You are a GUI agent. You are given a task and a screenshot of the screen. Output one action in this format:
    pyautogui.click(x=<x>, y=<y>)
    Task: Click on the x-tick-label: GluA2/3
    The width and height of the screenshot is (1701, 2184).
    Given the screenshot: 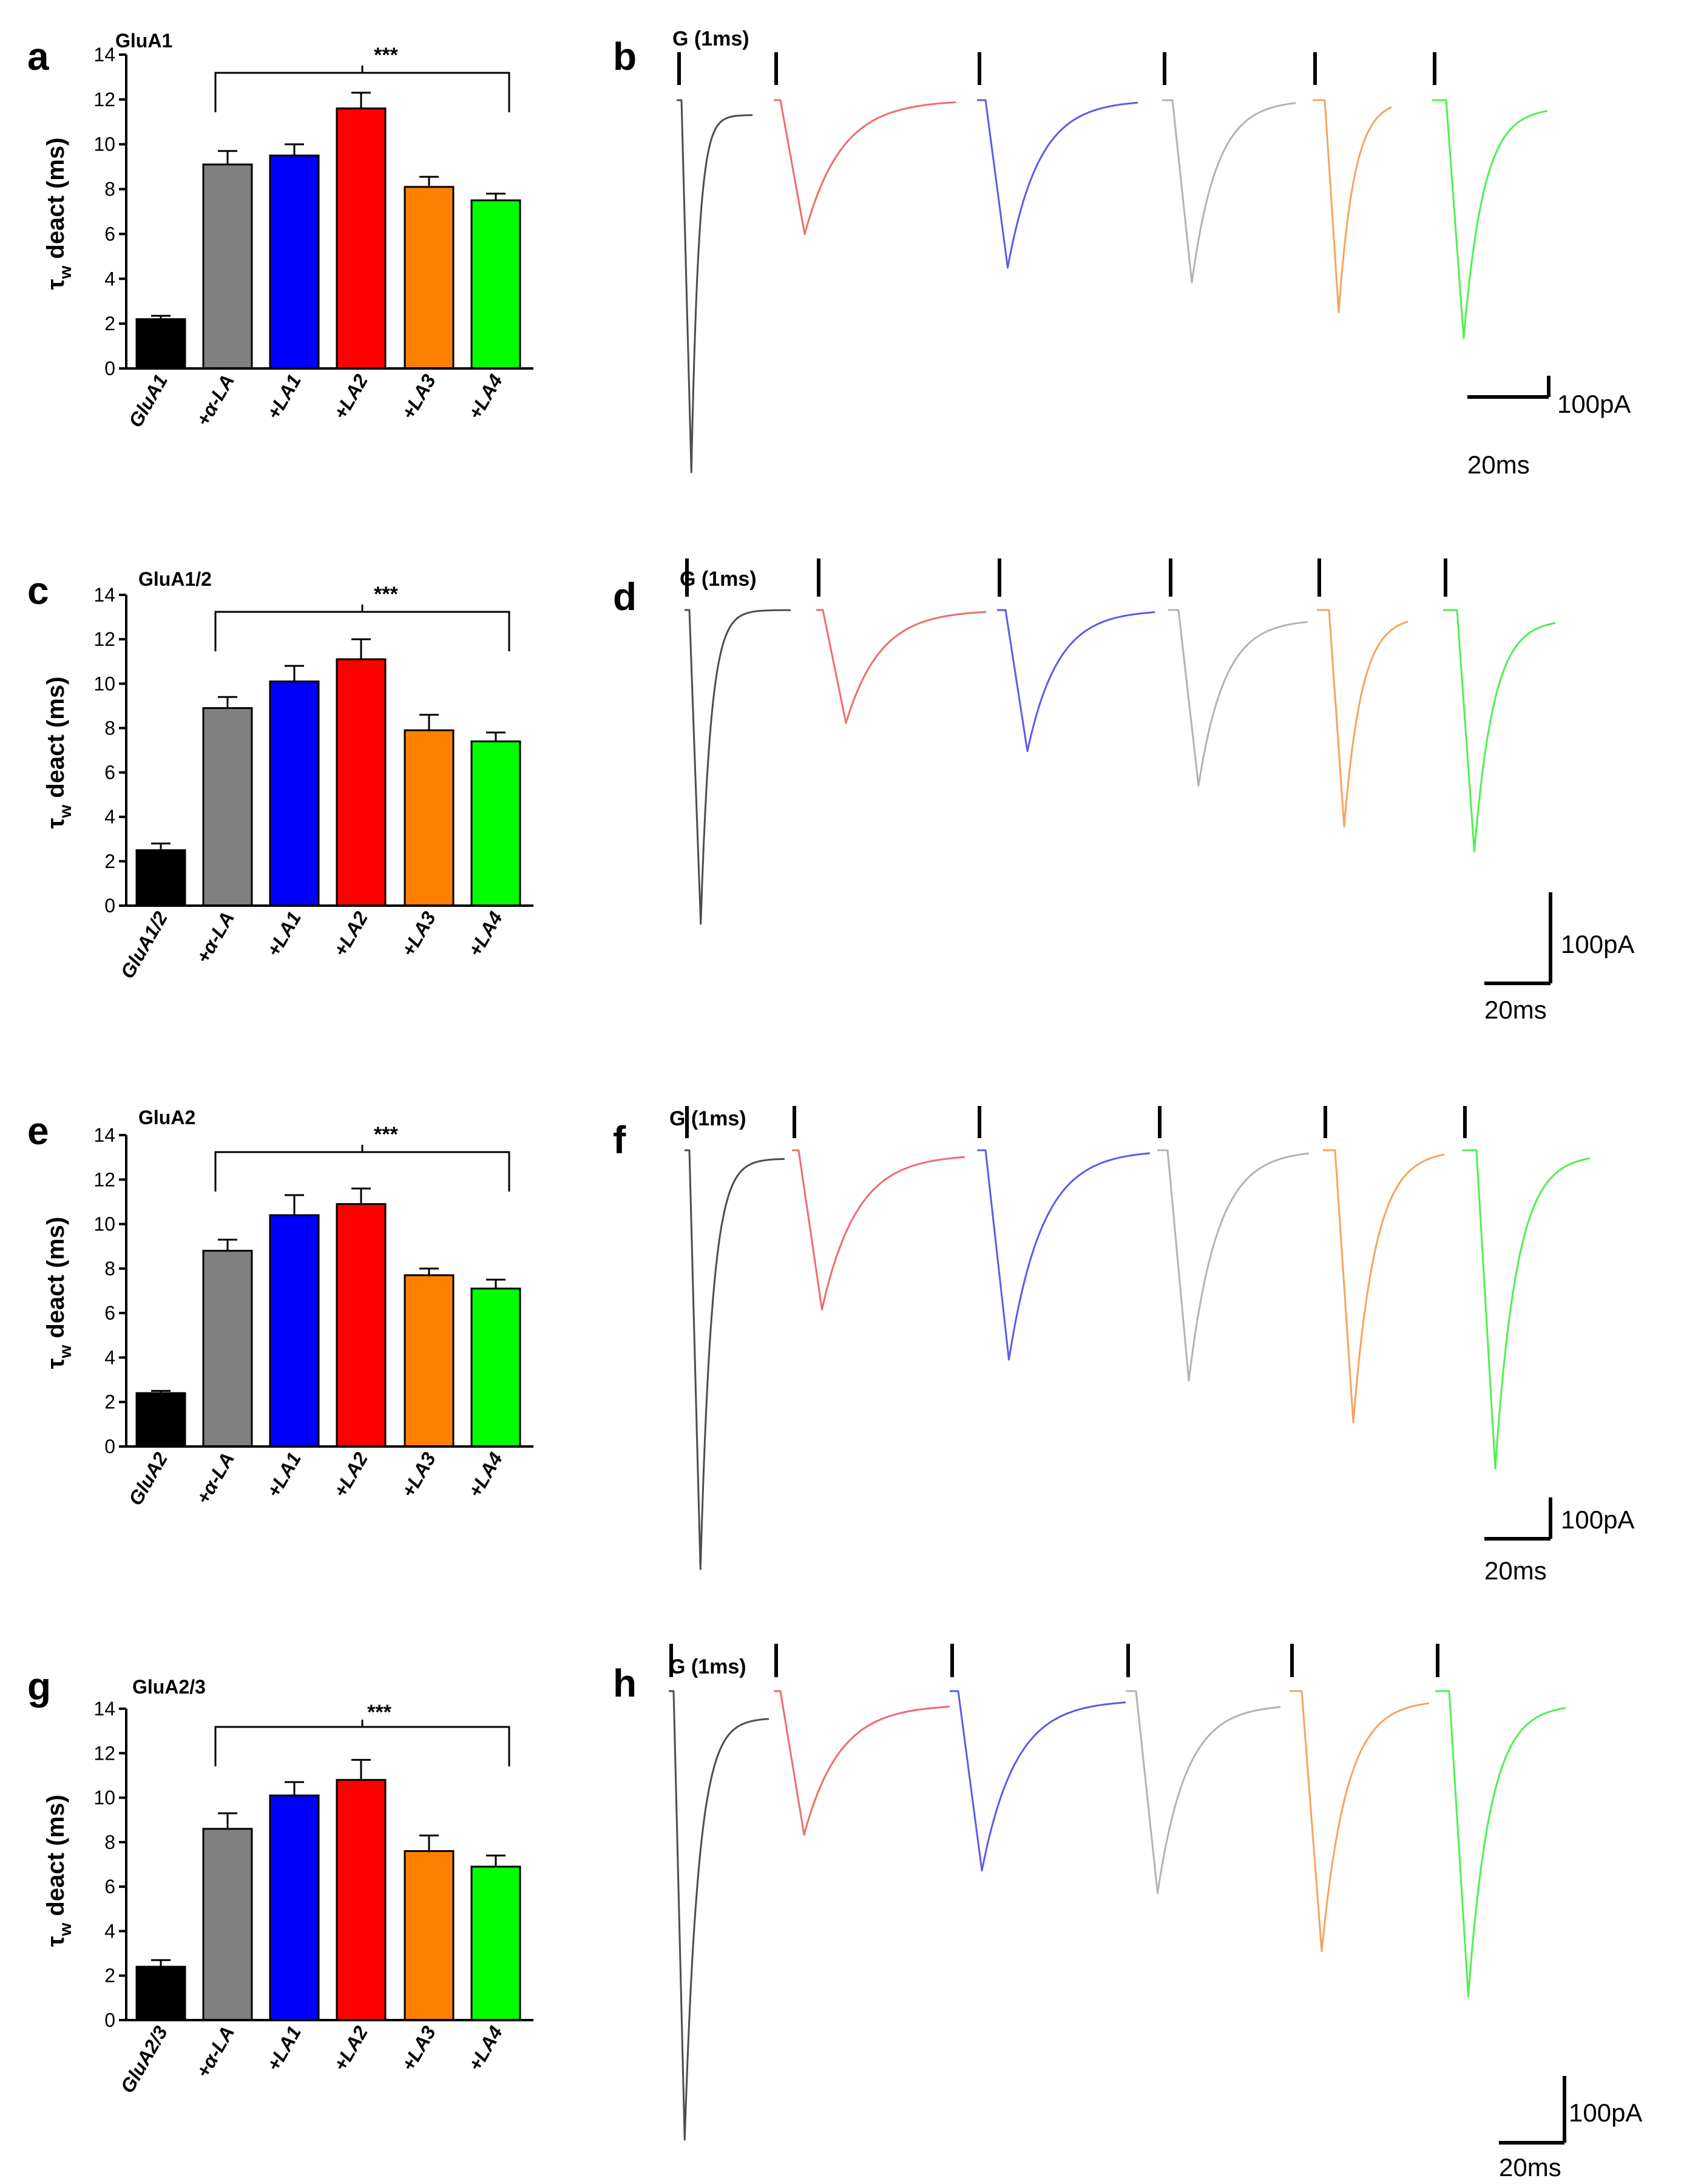 What is the action you would take?
    pyautogui.click(x=144, y=2059)
    